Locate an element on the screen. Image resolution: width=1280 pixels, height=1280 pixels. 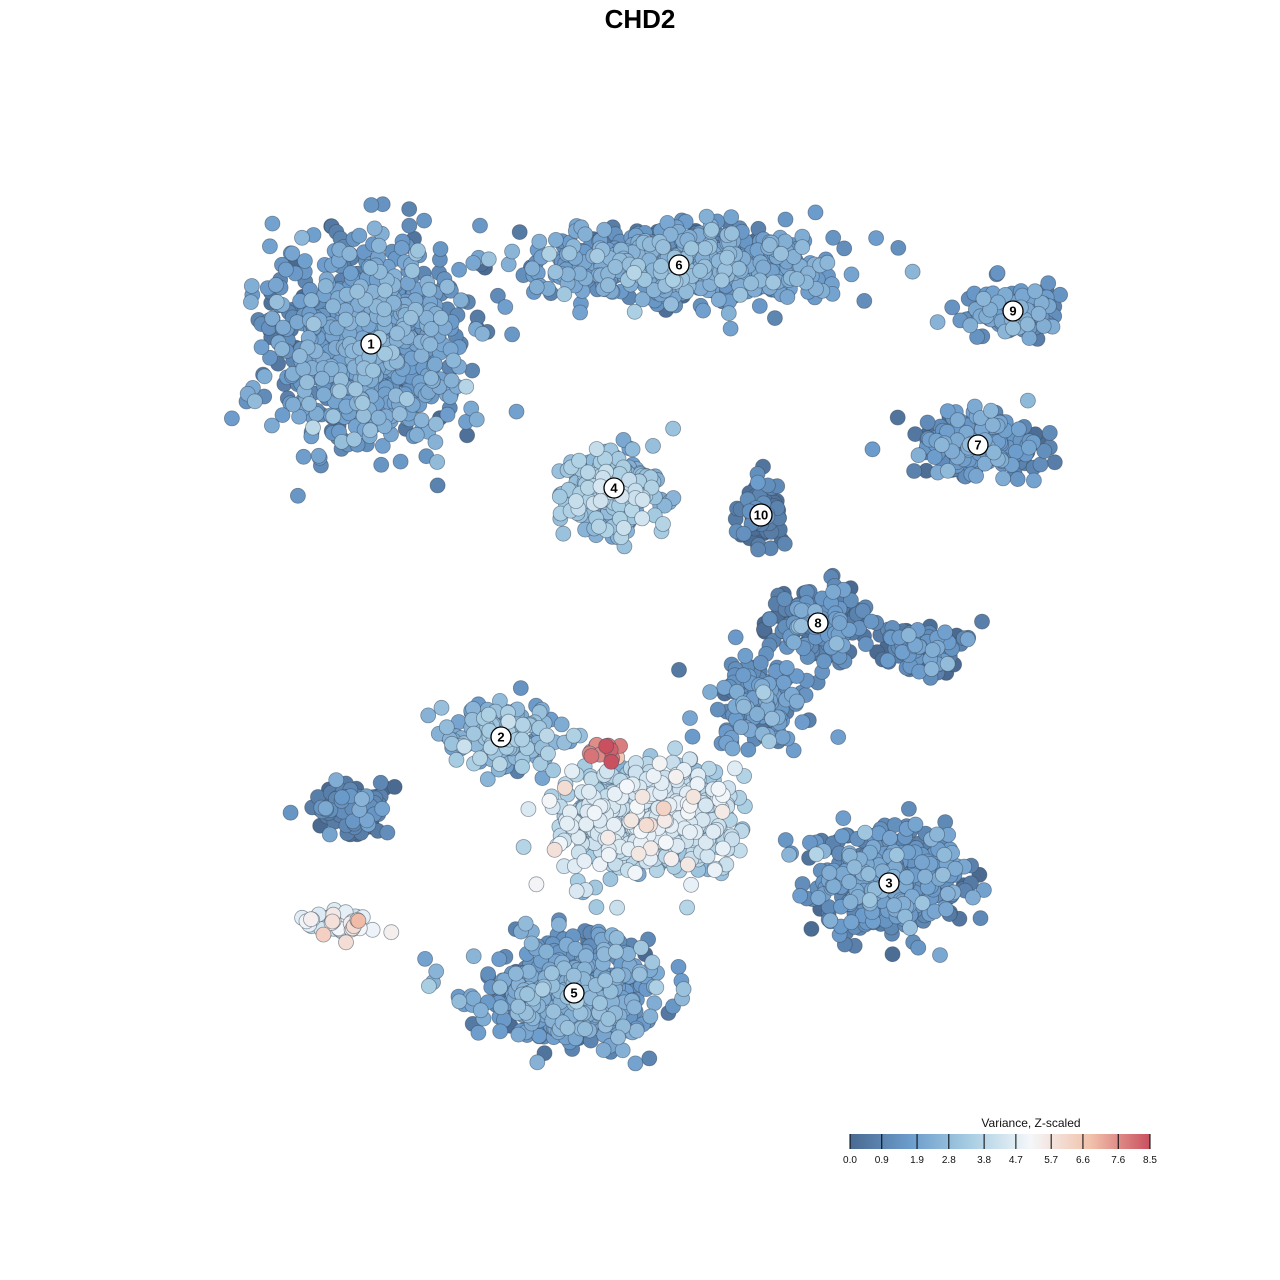
legend-tick-label: 8.5 is located at coordinates (1150, 1160).